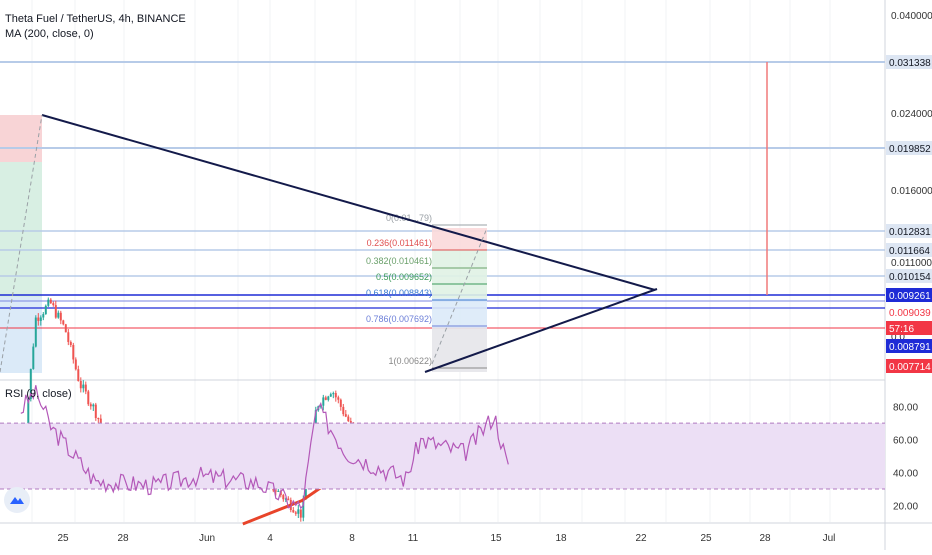 The image size is (932, 555). Describe the element at coordinates (264, 447) in the screenshot. I see `rsi-line` at that location.